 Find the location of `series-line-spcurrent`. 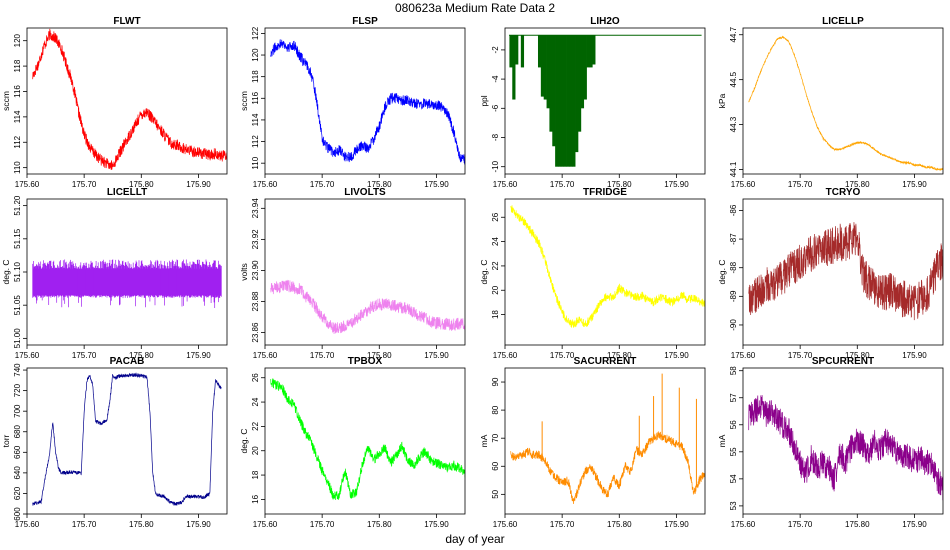

series-line-spcurrent is located at coordinates (845, 448).